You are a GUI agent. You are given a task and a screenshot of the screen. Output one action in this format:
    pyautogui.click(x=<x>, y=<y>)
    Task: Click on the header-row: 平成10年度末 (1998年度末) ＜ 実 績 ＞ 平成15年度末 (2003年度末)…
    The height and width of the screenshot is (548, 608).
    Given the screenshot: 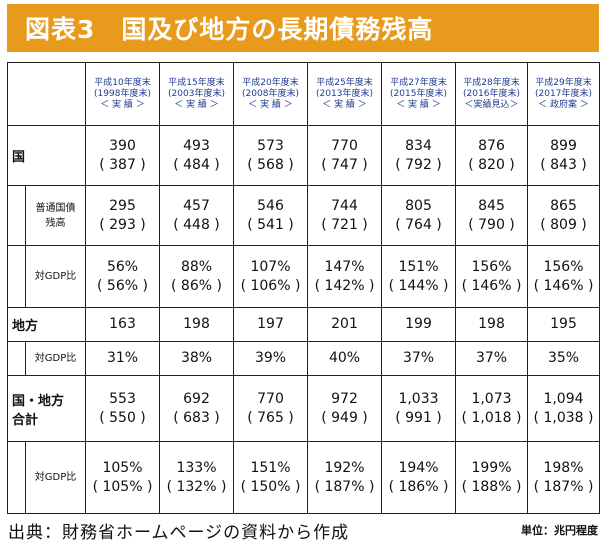 What is the action you would take?
    pyautogui.click(x=303, y=94)
    